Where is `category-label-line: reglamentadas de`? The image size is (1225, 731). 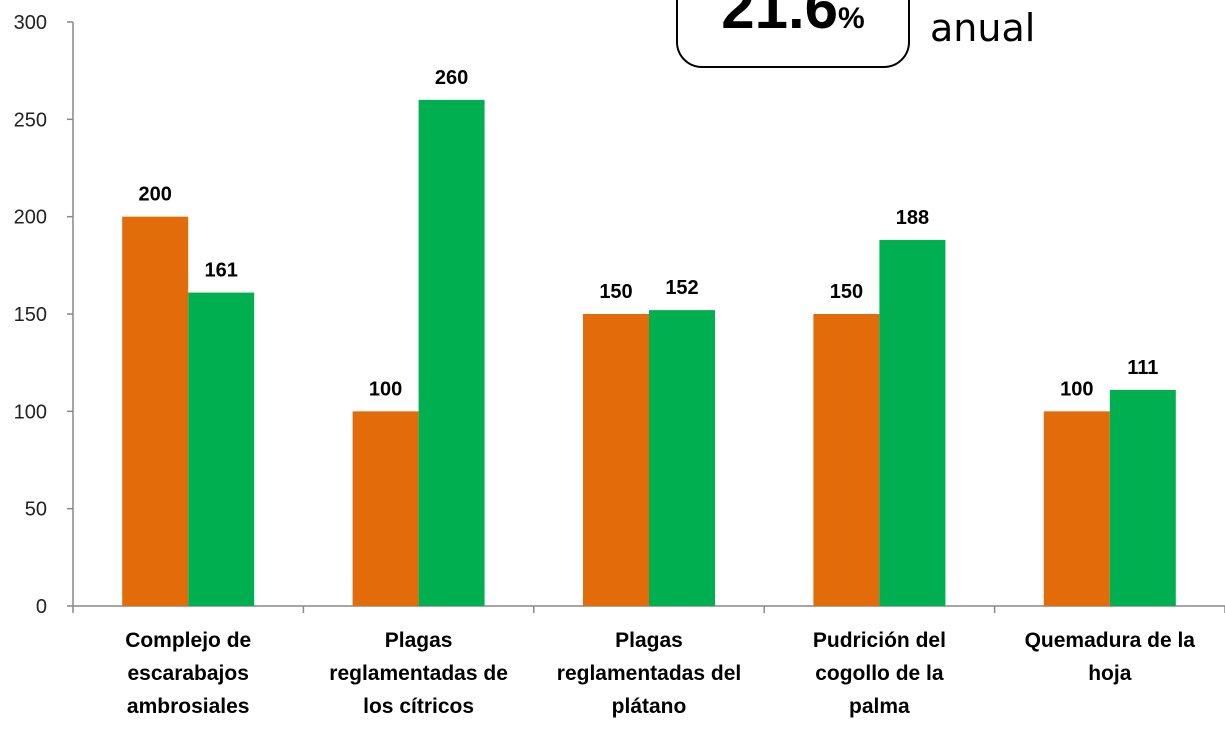
category-label-line: reglamentadas de is located at coordinates (418, 673).